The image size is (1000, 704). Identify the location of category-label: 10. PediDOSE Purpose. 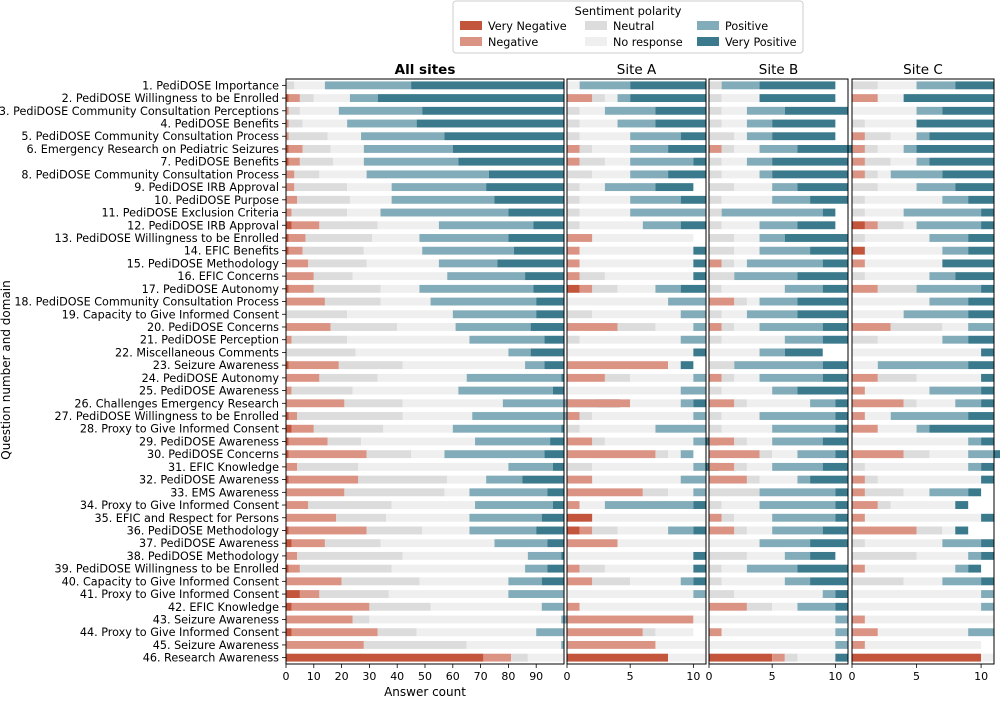
(216, 200).